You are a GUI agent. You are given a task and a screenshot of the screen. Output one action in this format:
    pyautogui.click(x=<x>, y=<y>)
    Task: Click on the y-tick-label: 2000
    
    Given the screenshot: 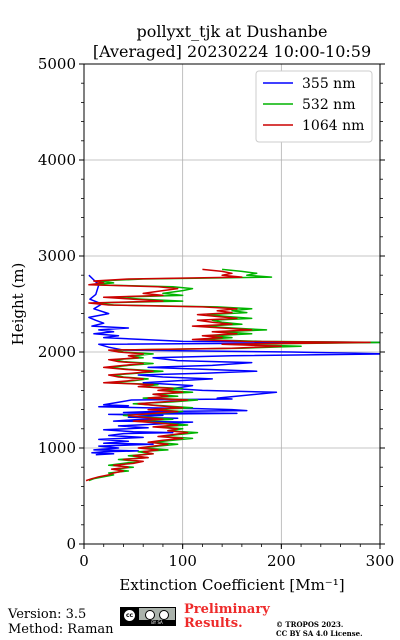 What is the action you would take?
    pyautogui.click(x=57, y=352)
    